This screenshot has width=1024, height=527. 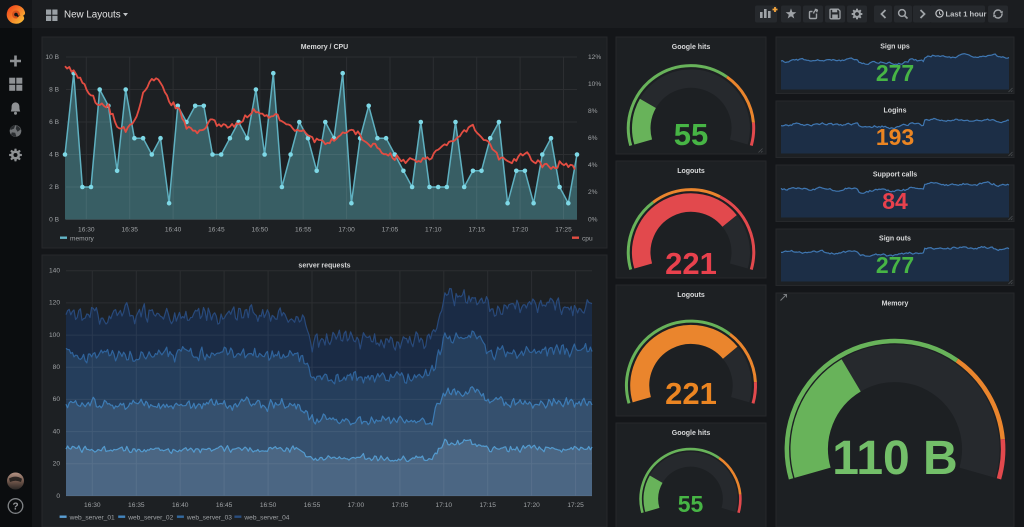 I want to click on svg-text: 8%, so click(x=593, y=111).